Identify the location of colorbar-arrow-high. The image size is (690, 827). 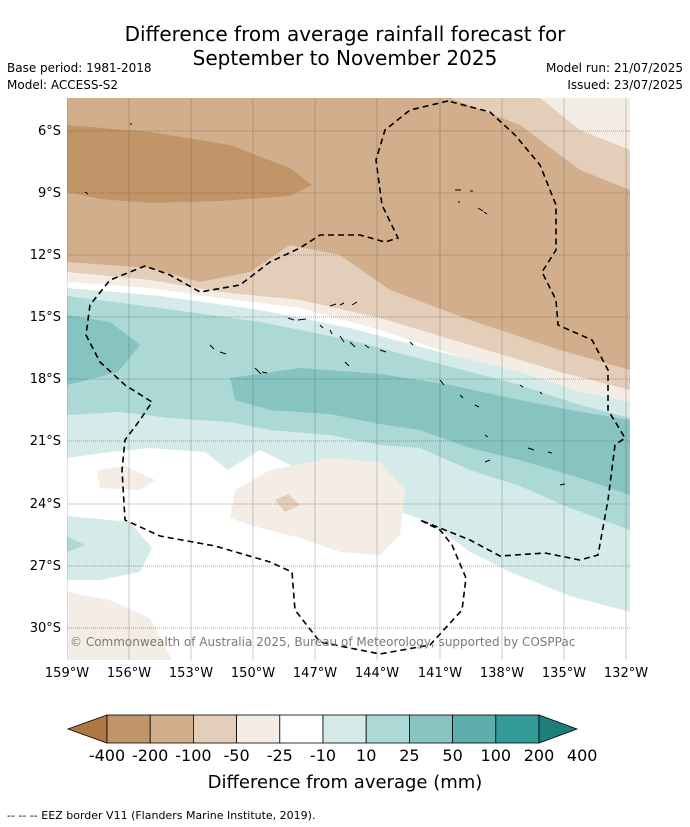
(558, 729).